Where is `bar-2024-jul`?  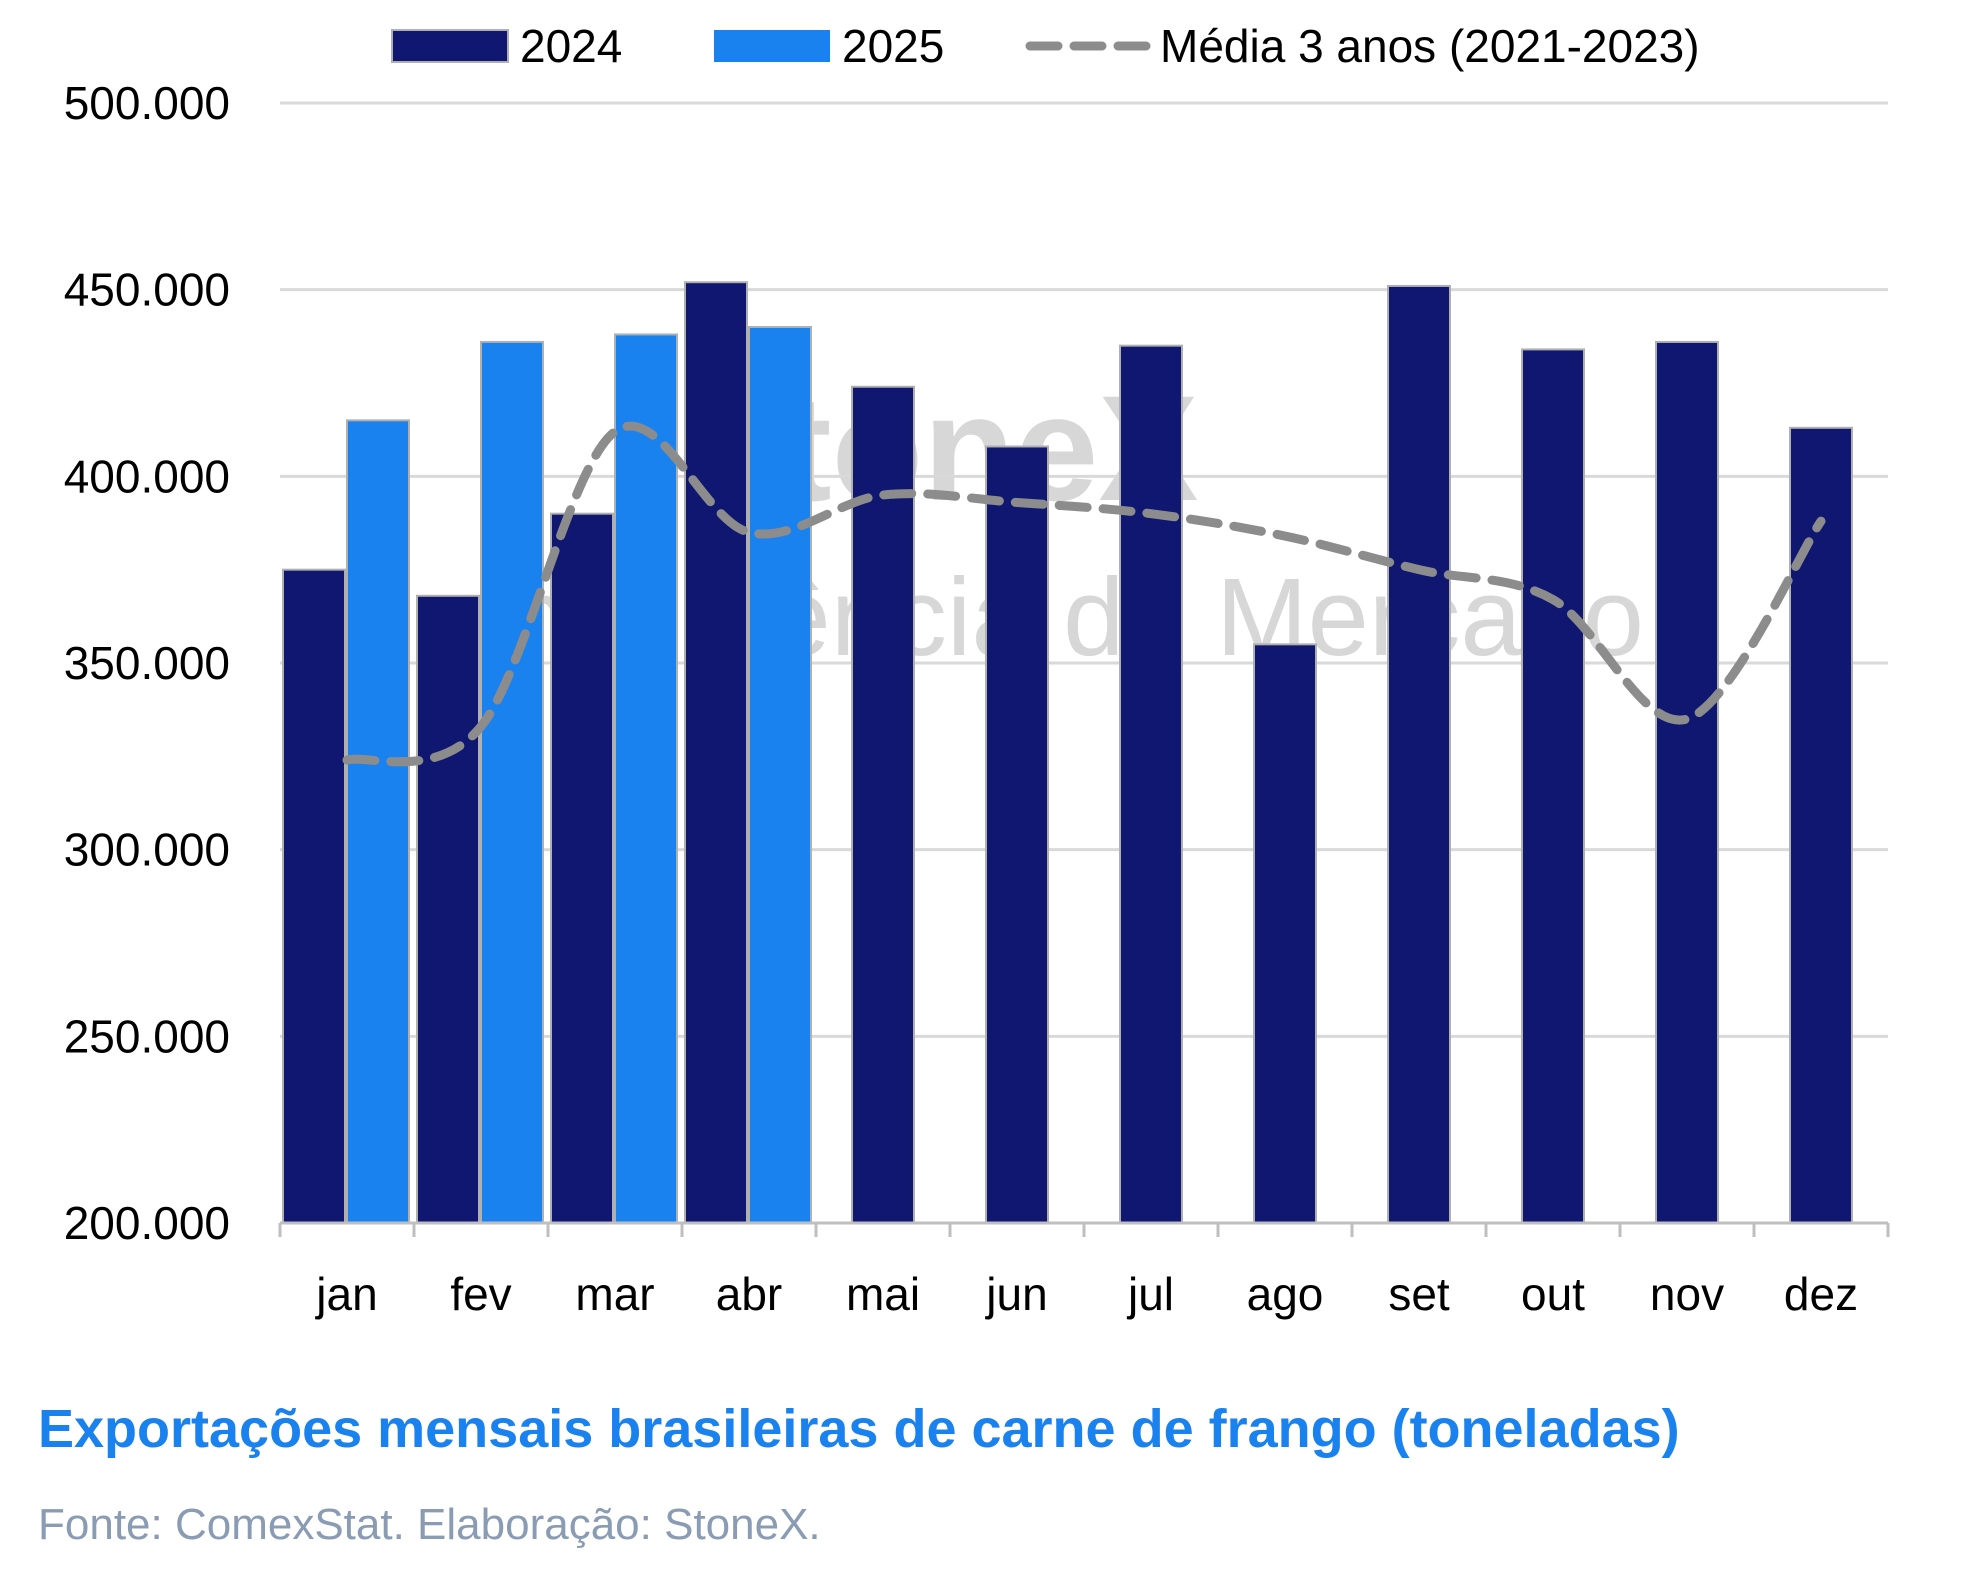
bar-2024-jul is located at coordinates (1151, 784).